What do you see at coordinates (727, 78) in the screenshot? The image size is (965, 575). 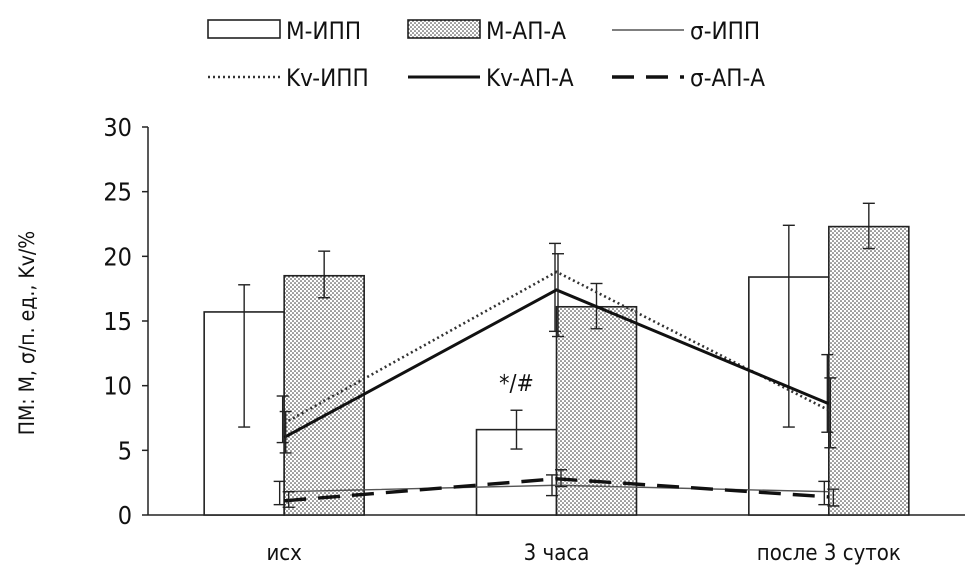 I see `legend-label: σ-АП-А` at bounding box center [727, 78].